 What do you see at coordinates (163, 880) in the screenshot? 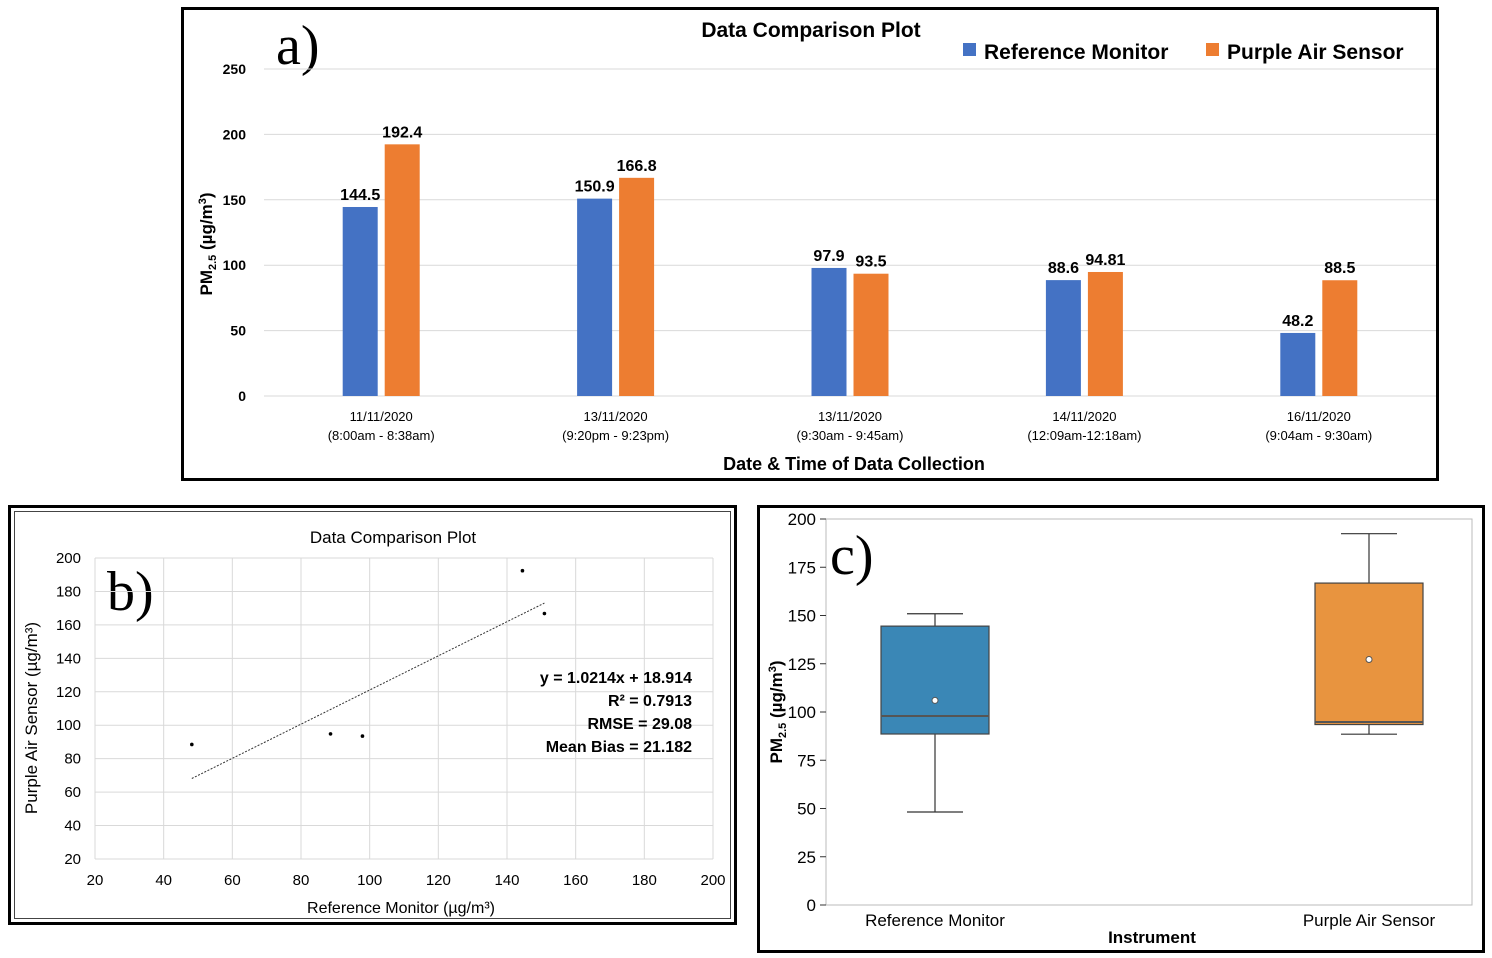
I see `x-tick-label: 40` at bounding box center [163, 880].